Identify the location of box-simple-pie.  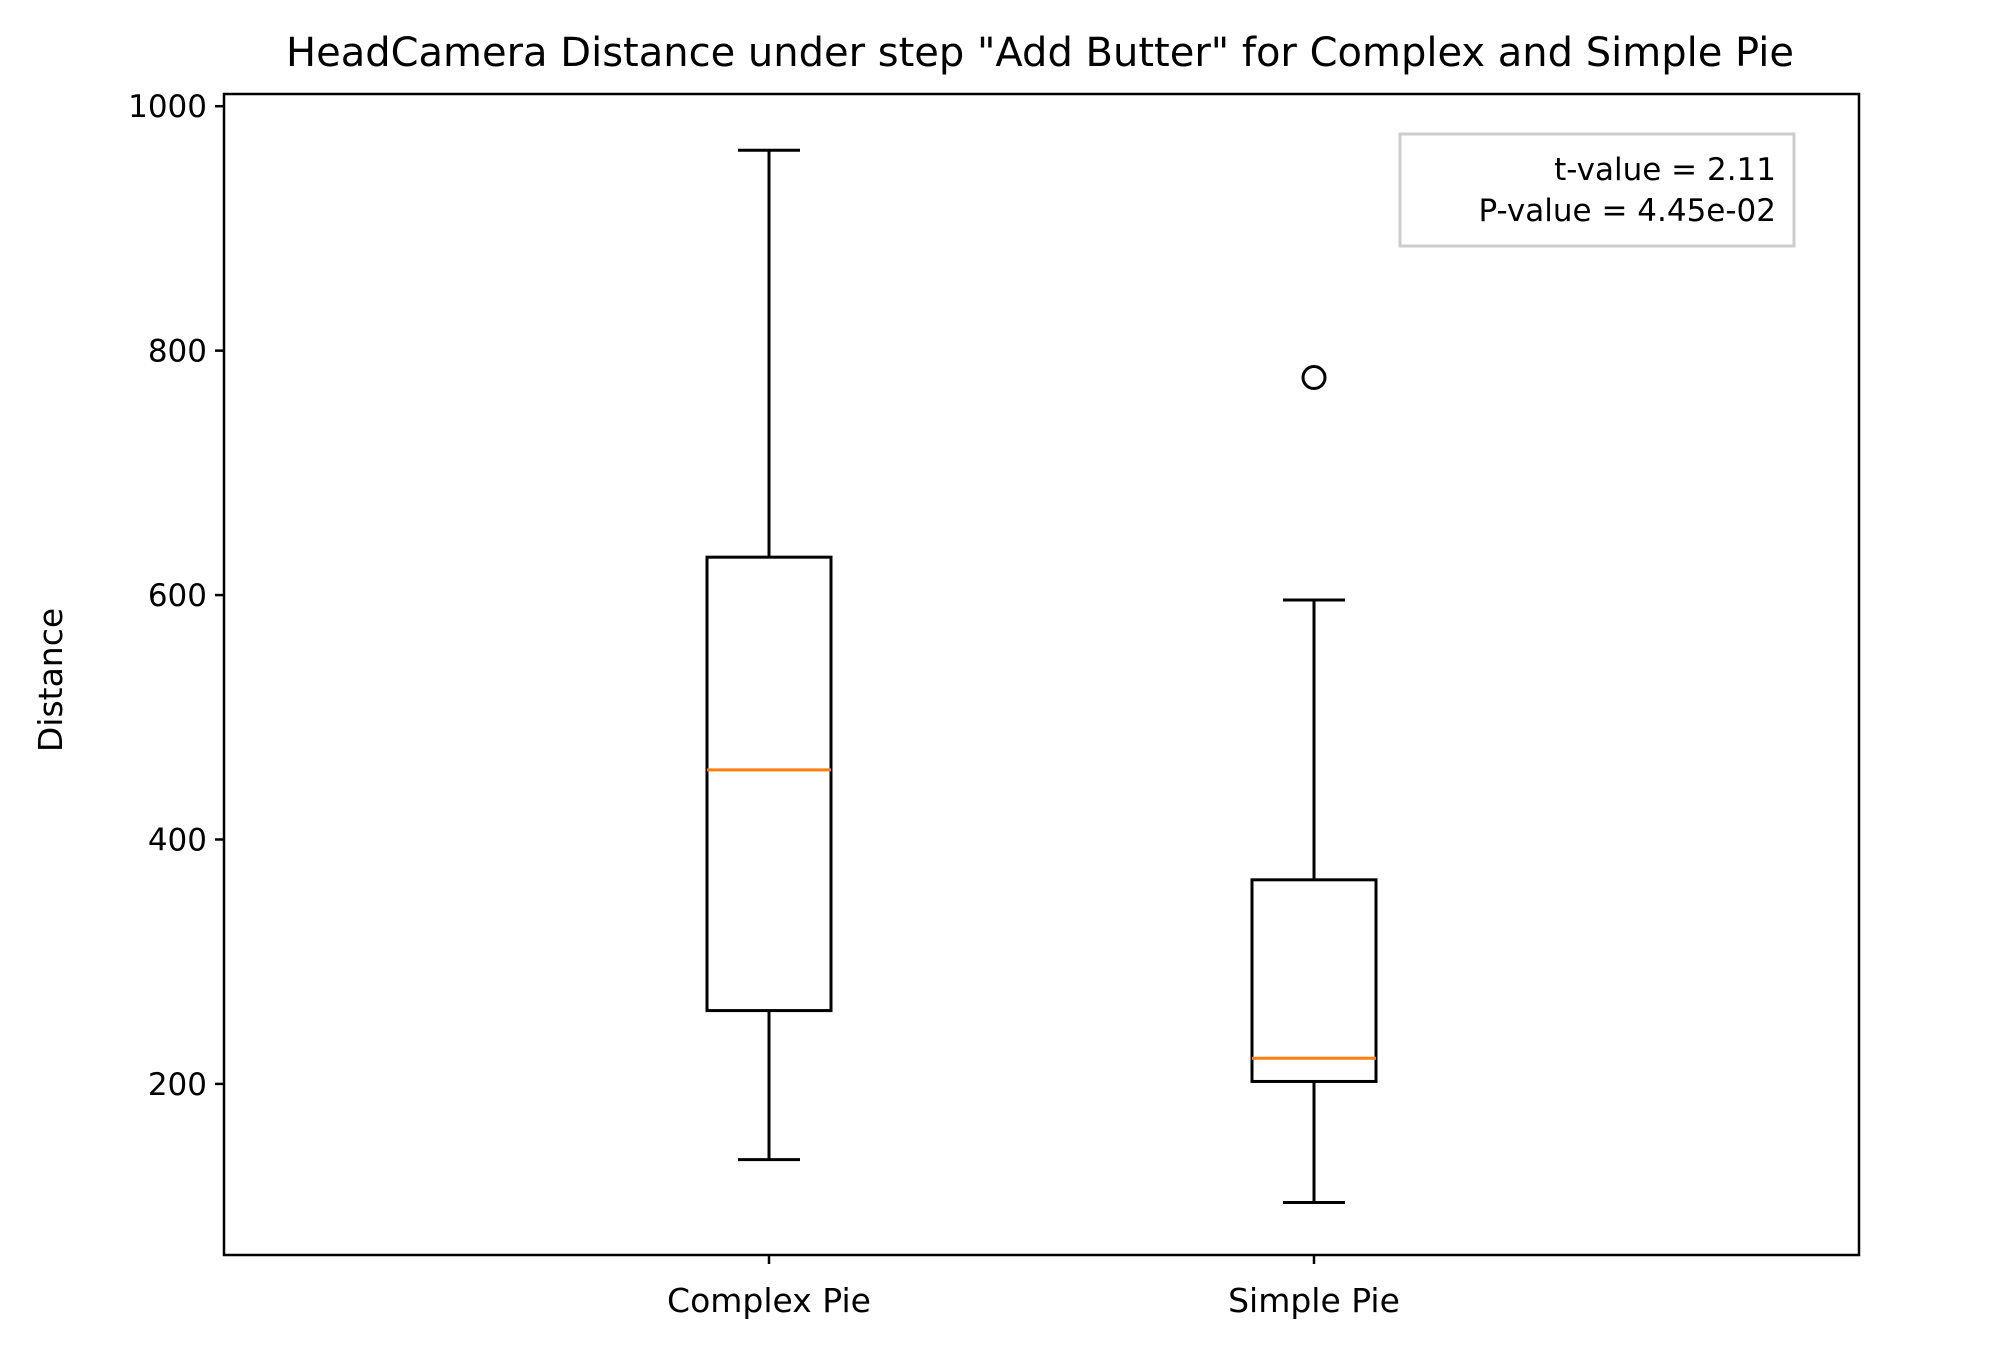
(1314, 784).